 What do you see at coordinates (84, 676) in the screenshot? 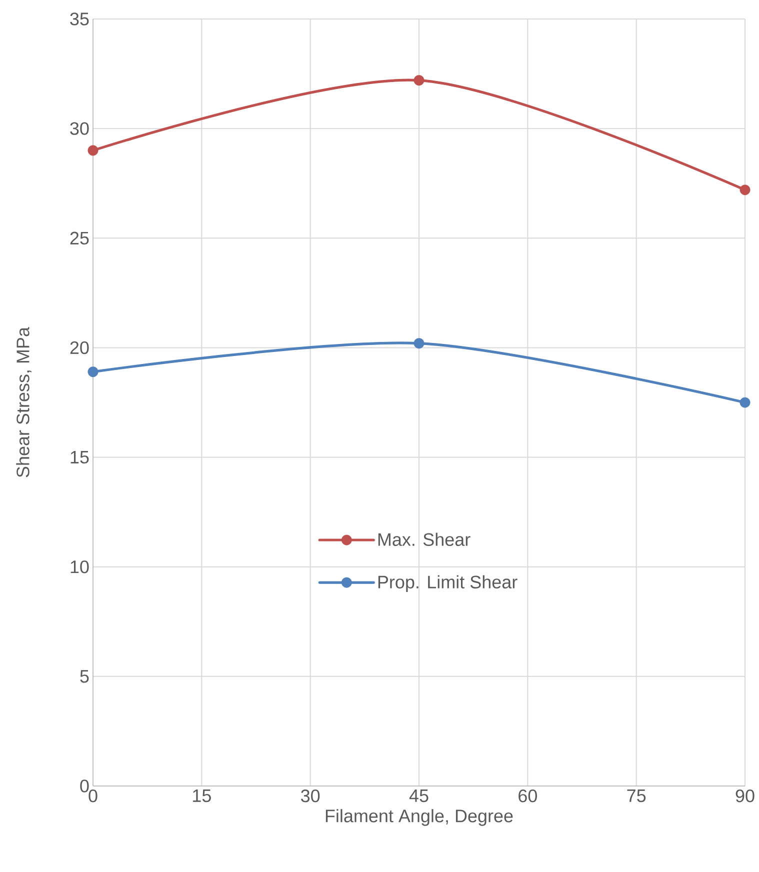
I see `y-tick-label: 5` at bounding box center [84, 676].